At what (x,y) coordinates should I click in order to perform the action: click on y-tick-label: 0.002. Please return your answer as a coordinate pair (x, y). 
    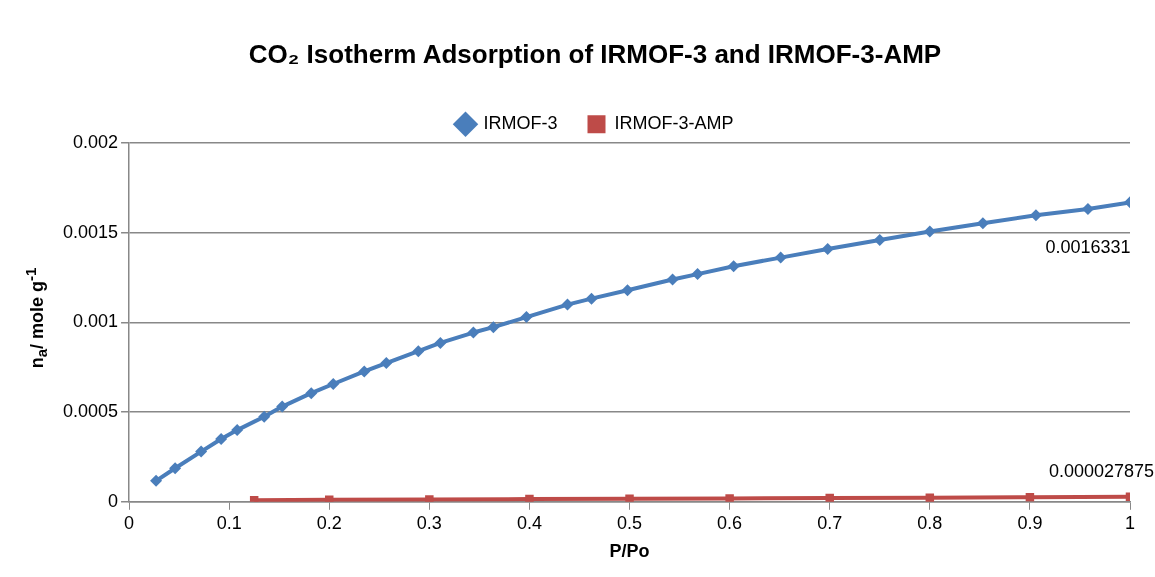
    Looking at the image, I should click on (96, 142).